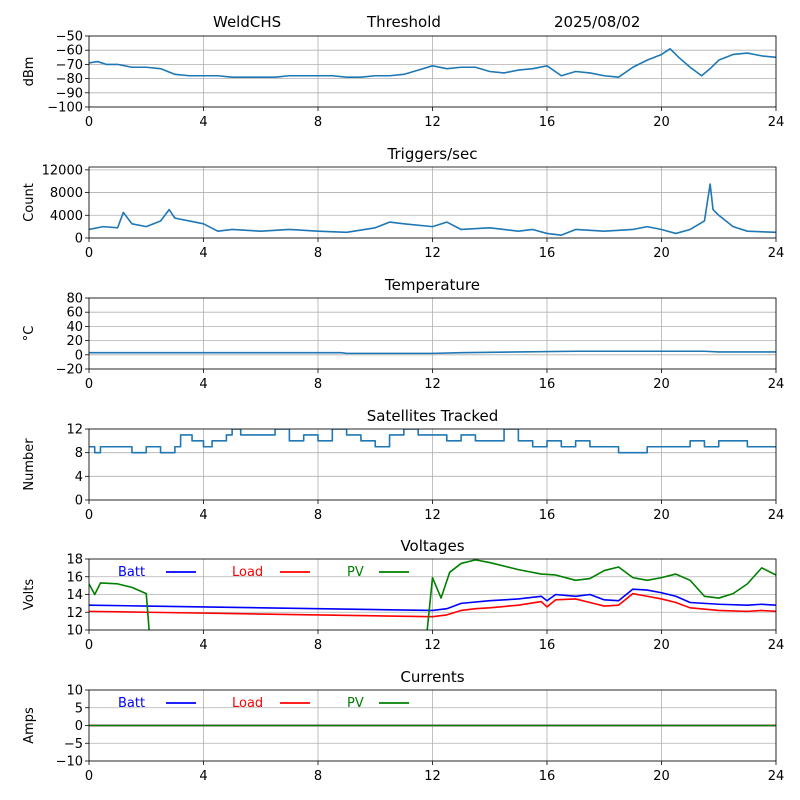 This screenshot has width=800, height=800. I want to click on header-mode: Threshold, so click(403, 22).